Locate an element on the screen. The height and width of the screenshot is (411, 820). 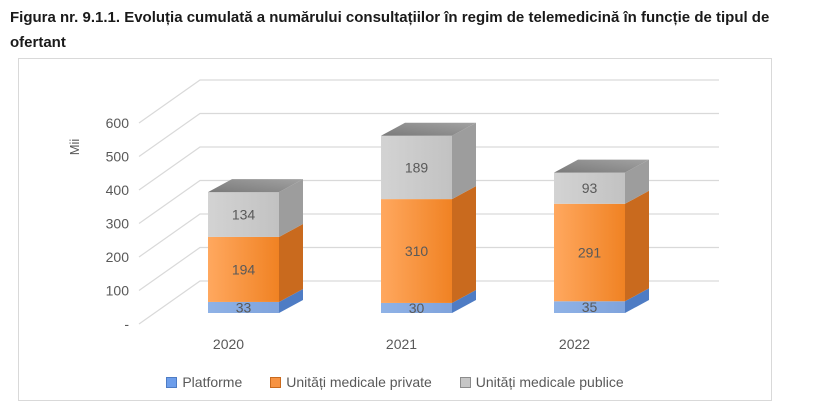
bar-value-label: 35 is located at coordinates (590, 307).